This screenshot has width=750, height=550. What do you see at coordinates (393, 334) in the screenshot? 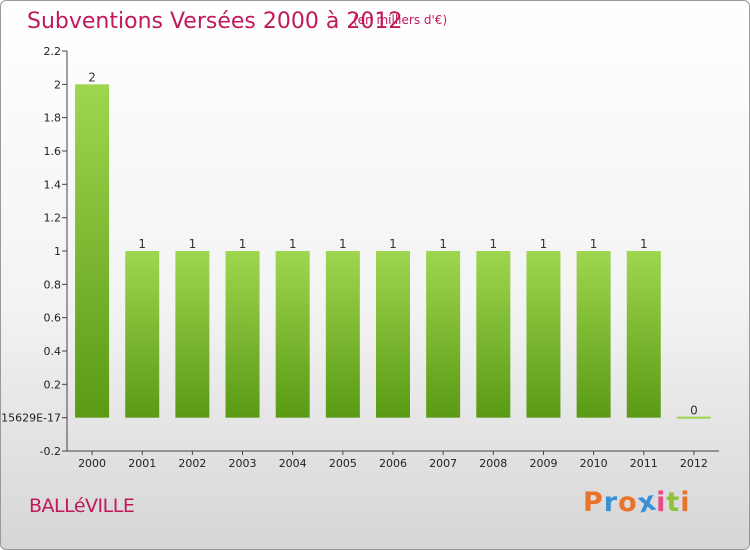
I see `bar-2006` at bounding box center [393, 334].